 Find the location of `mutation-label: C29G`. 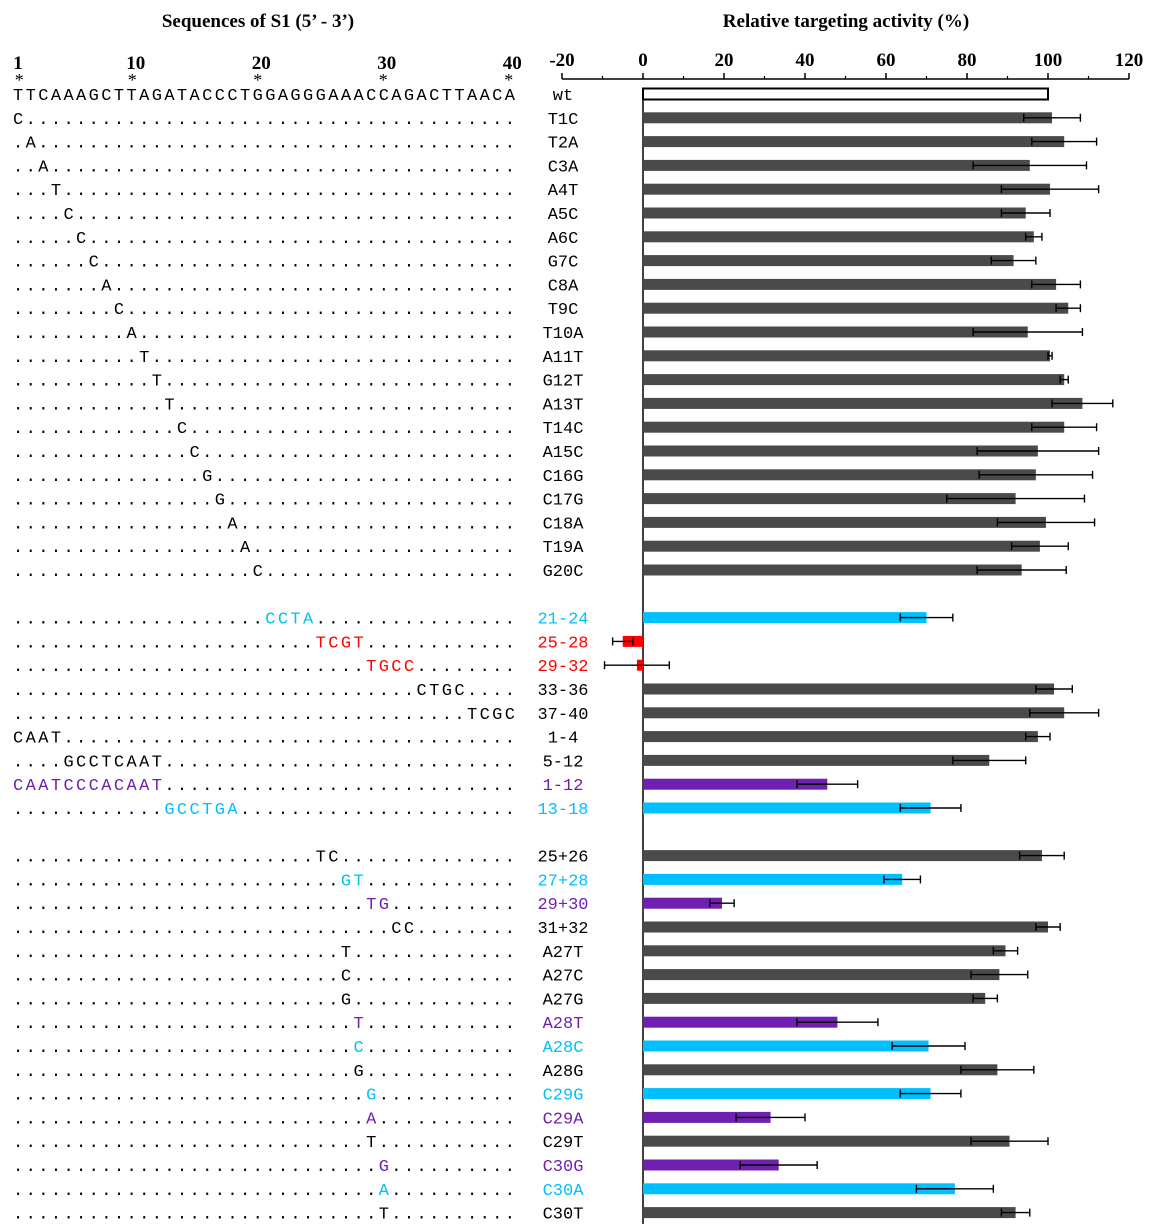

mutation-label: C29G is located at coordinates (563, 1096).